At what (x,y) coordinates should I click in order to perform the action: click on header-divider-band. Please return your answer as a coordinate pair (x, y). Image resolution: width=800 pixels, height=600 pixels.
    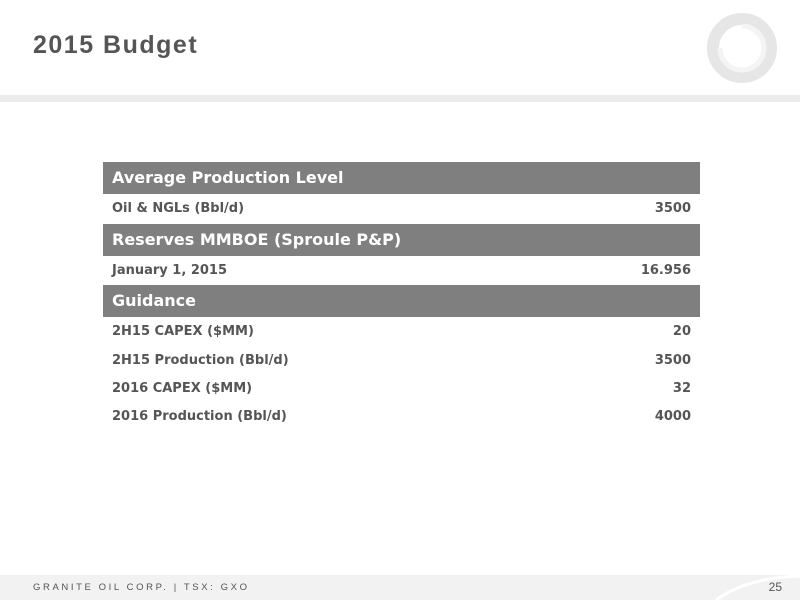
    Looking at the image, I should click on (400, 98).